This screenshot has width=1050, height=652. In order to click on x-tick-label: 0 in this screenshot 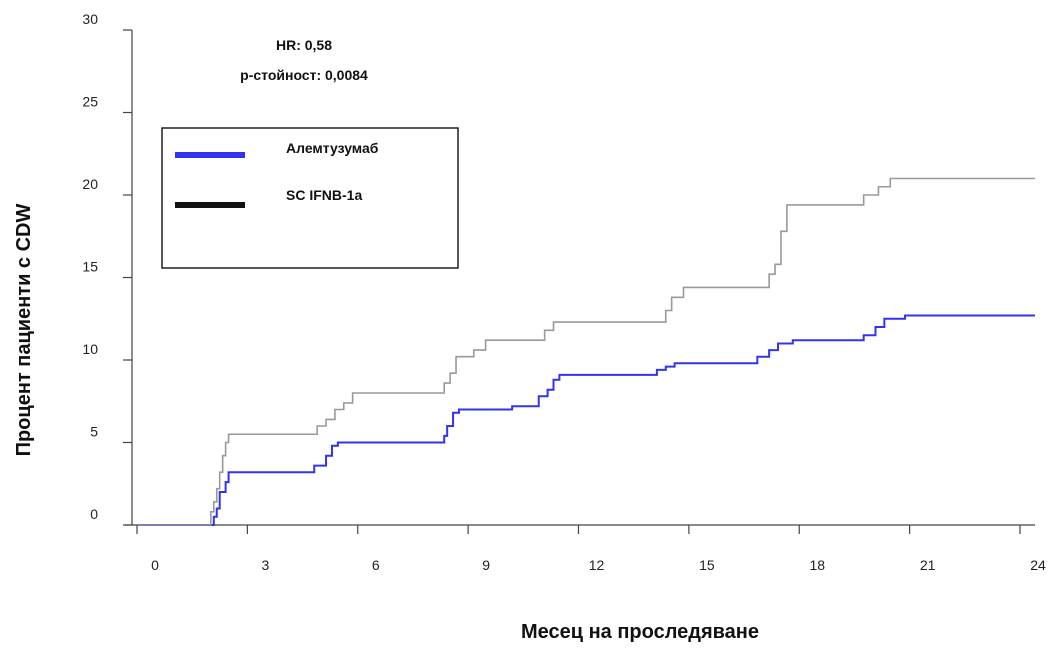, I will do `click(155, 565)`.